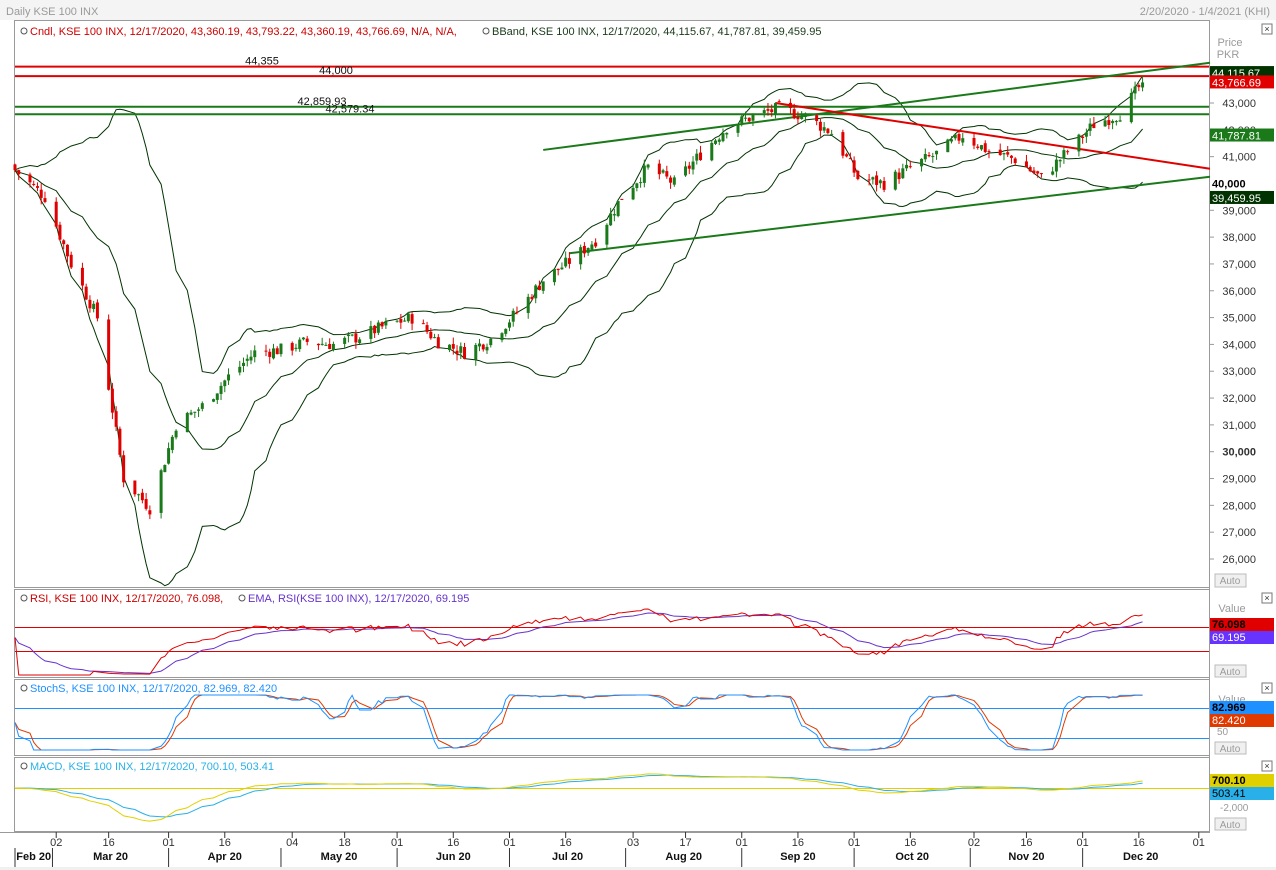 The width and height of the screenshot is (1276, 870). Describe the element at coordinates (225, 857) in the screenshot. I see `month-label: Apr 20` at that location.